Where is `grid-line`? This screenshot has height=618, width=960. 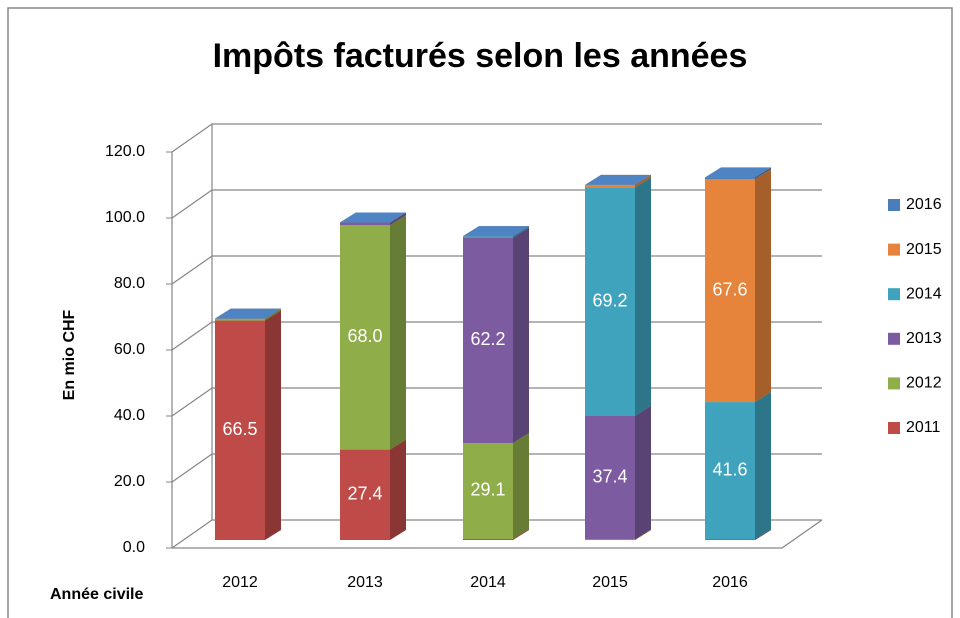
grid-line is located at coordinates (496, 138).